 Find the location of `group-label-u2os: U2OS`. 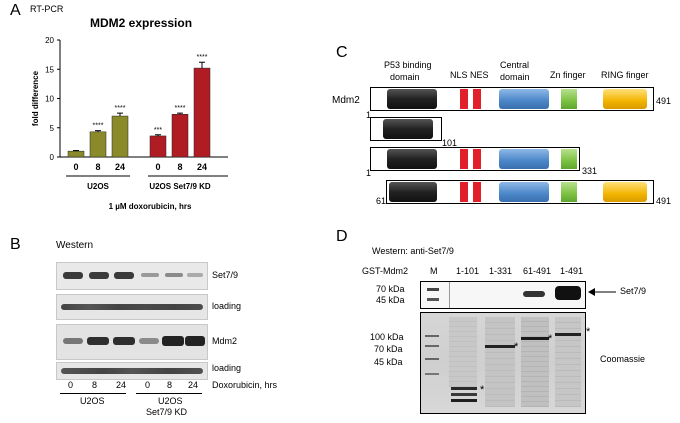

group-label-u2os: U2OS is located at coordinates (92, 401).